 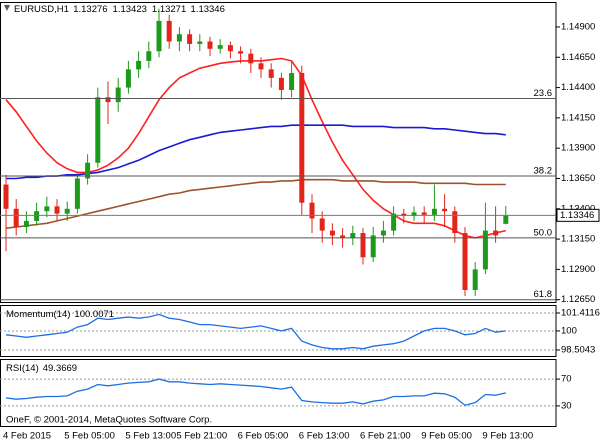 What do you see at coordinates (324, 436) in the screenshot?
I see `x-tick-label: 6 Feb 13:00` at bounding box center [324, 436].